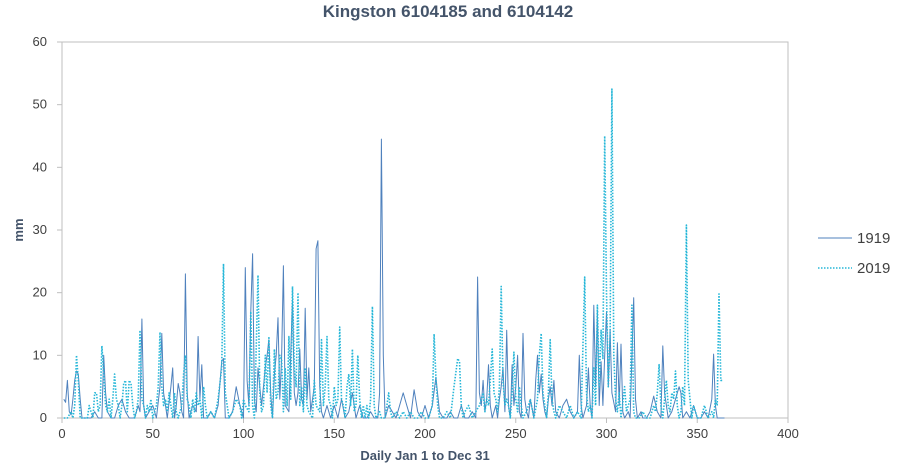 The height and width of the screenshot is (470, 903). Describe the element at coordinates (40, 229) in the screenshot. I see `y-tick-label-3: 30` at that location.